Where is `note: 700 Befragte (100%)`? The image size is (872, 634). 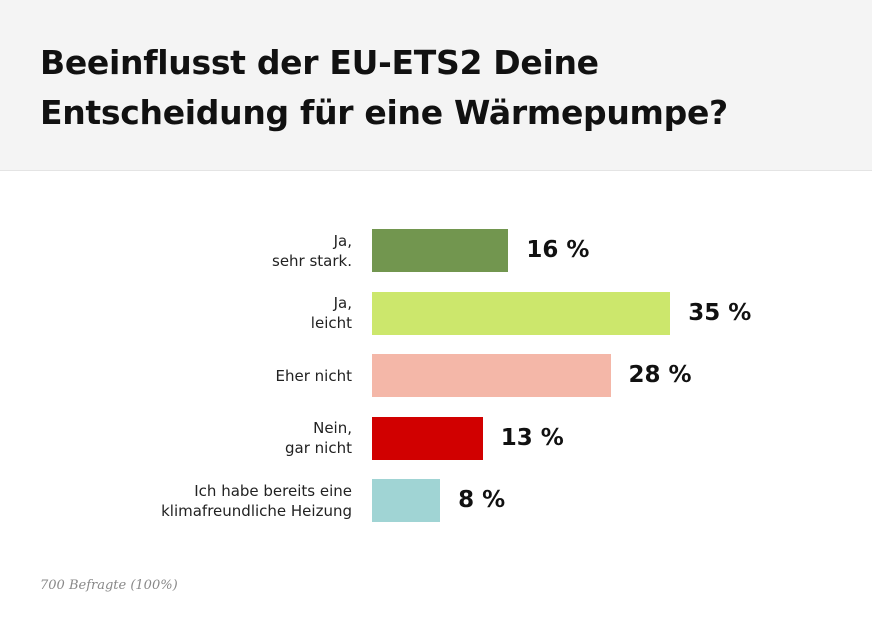 note: 700 Befragte (100%) is located at coordinates (109, 585).